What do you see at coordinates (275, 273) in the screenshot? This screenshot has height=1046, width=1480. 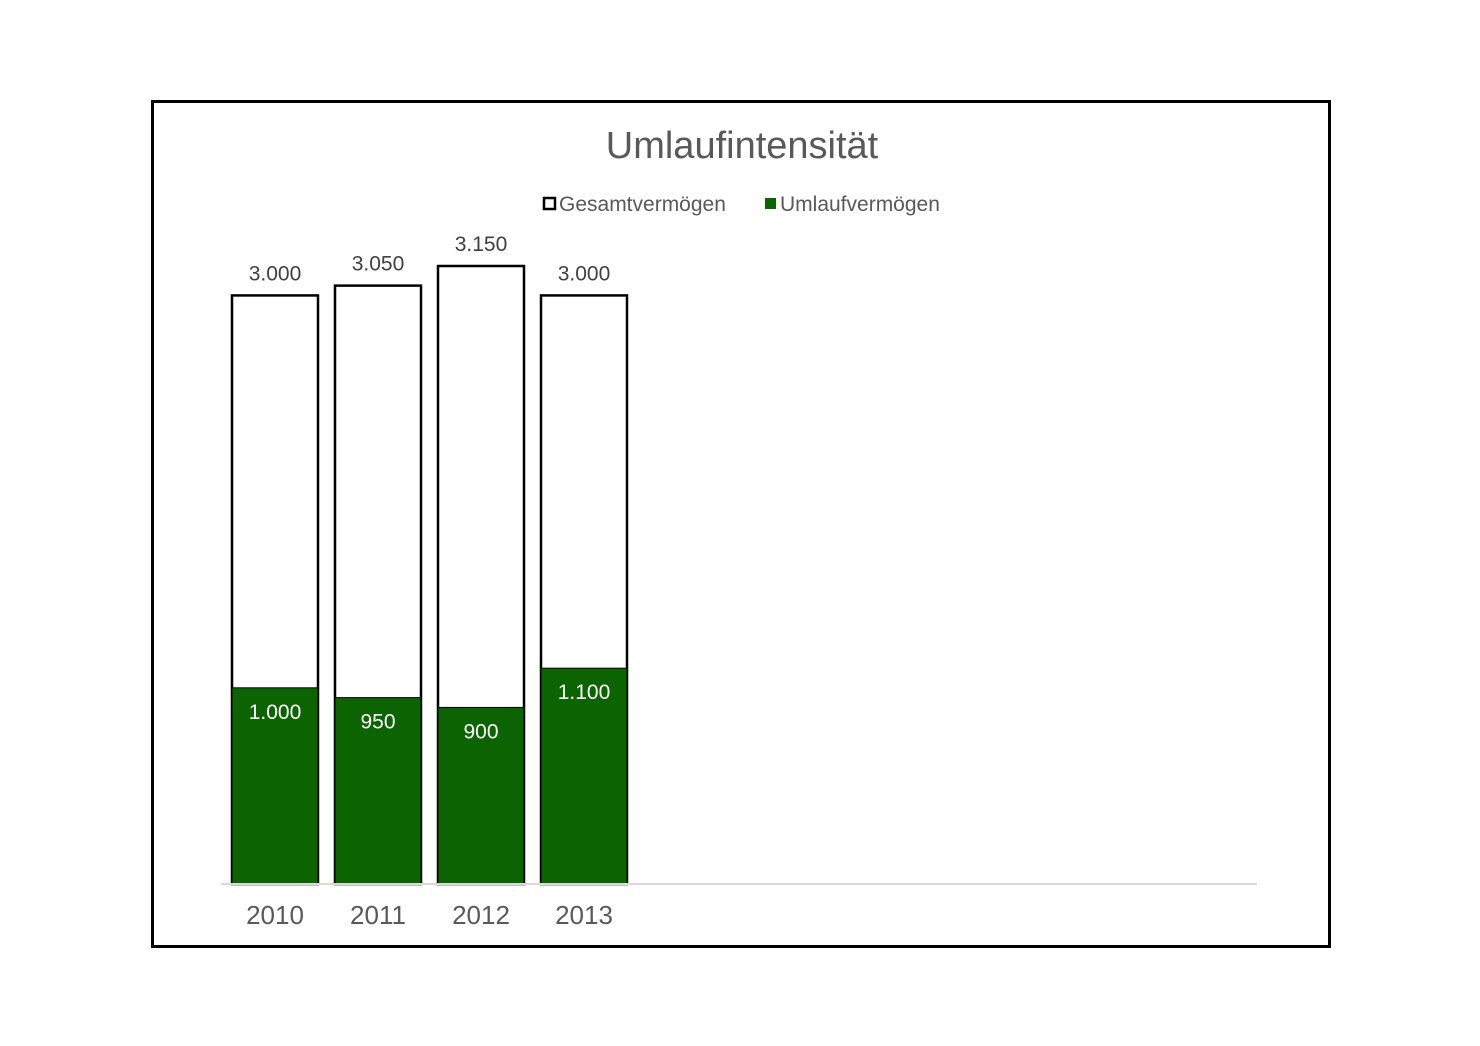 I see `data-label-gesamtvermoegen-2010: 3.000` at bounding box center [275, 273].